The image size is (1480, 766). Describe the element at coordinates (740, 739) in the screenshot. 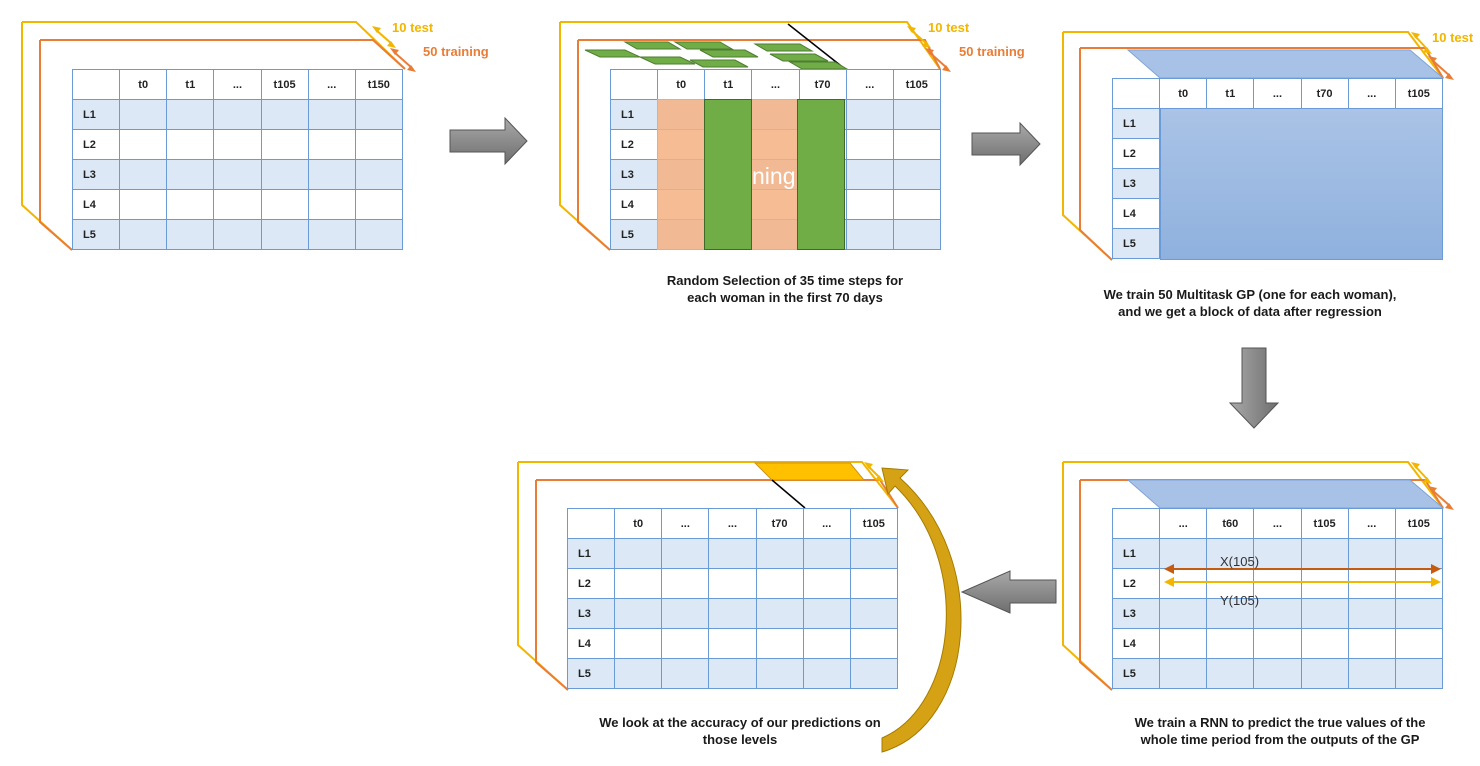

I see `caption-line: those levels` at that location.